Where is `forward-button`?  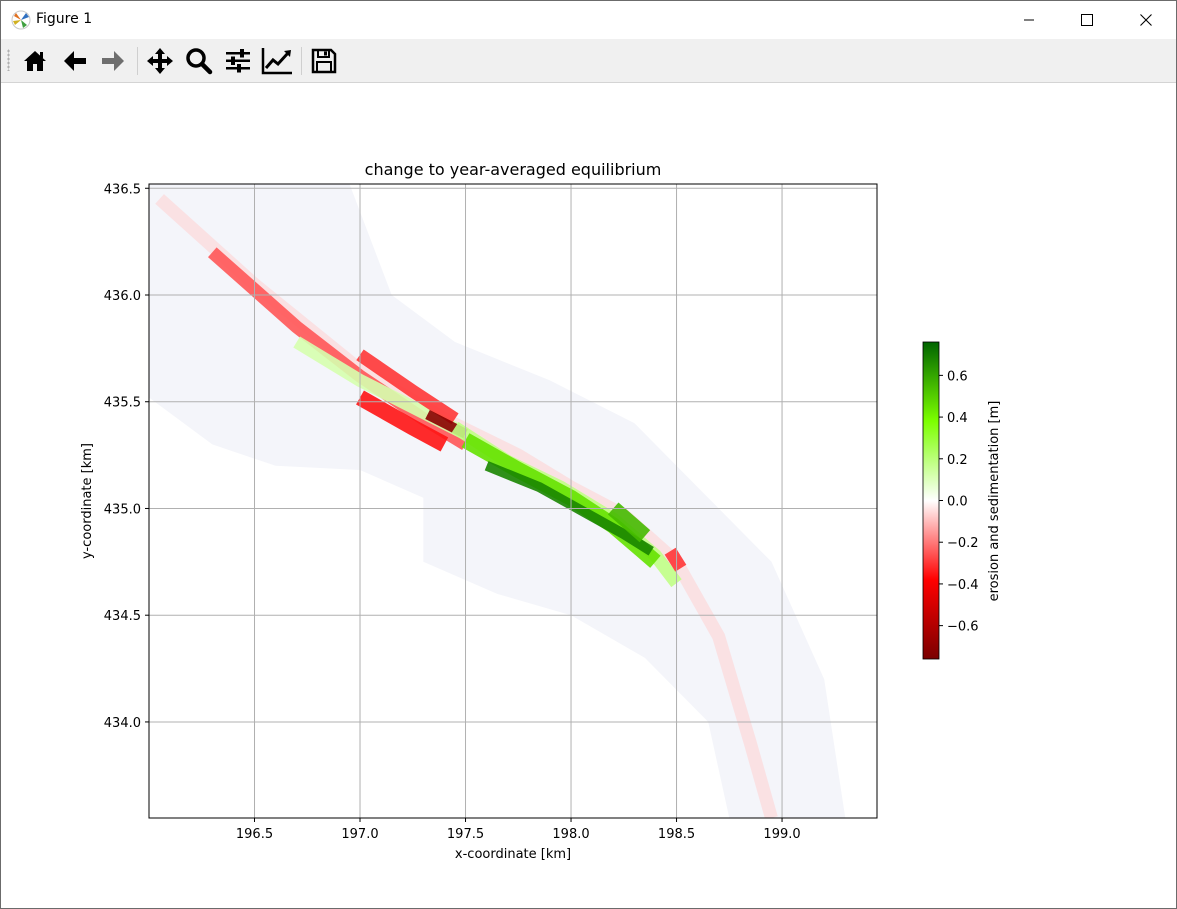
forward-button is located at coordinates (113, 61).